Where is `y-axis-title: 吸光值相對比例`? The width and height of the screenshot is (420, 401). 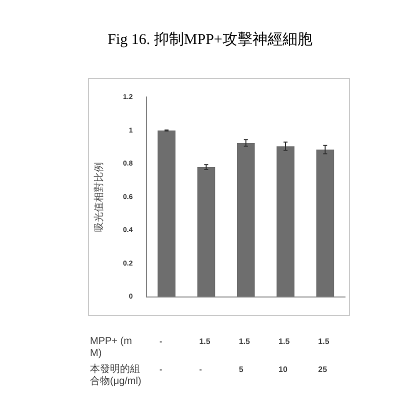 y-axis-title: 吸光值相對比例 is located at coordinates (98, 197).